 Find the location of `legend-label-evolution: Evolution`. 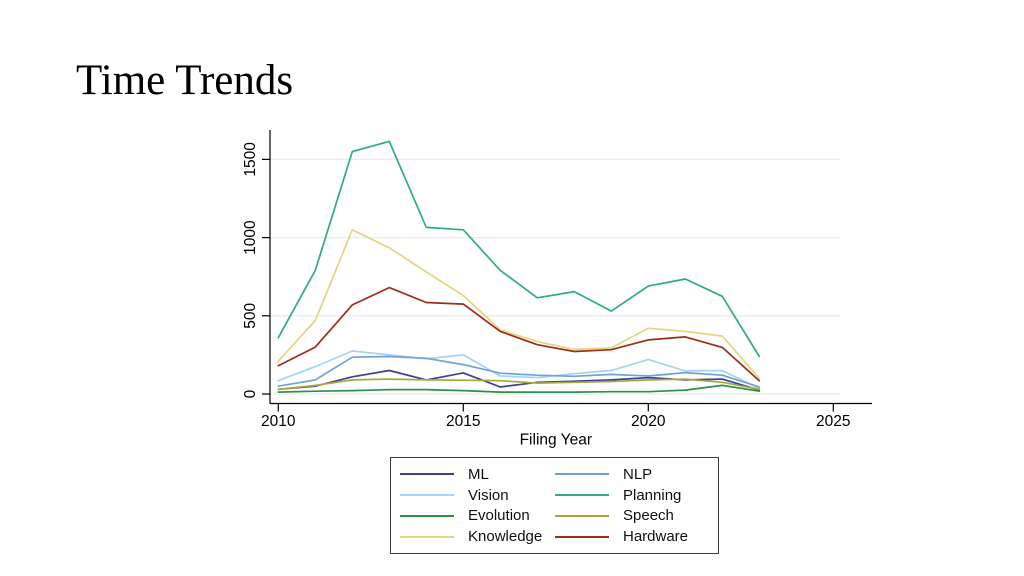

legend-label-evolution: Evolution is located at coordinates (499, 516).